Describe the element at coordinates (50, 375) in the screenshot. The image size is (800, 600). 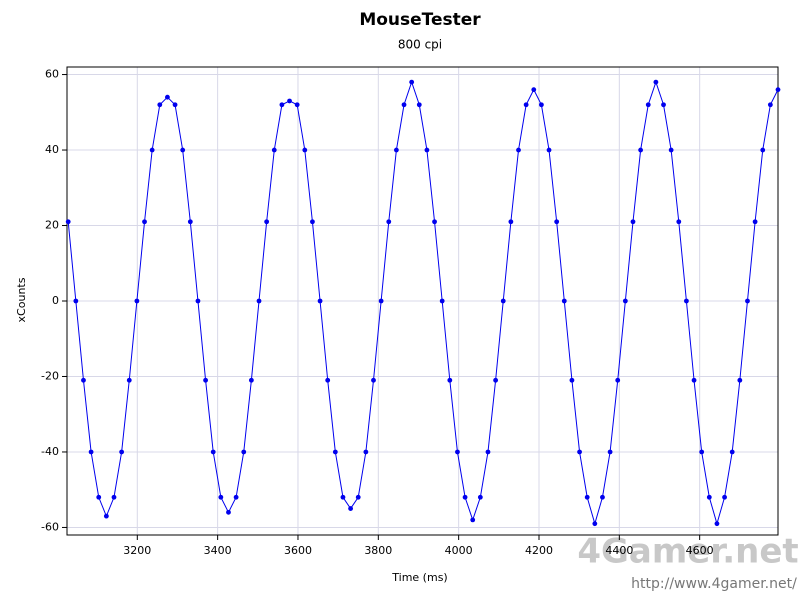
I see `y-tick-label: -20` at that location.